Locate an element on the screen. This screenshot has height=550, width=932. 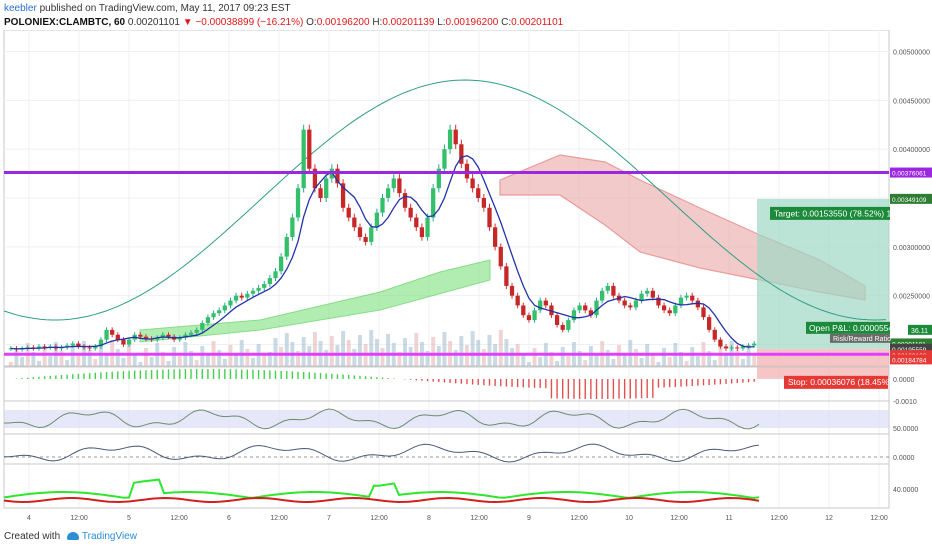
x-tick-label: 7 is located at coordinates (329, 518).